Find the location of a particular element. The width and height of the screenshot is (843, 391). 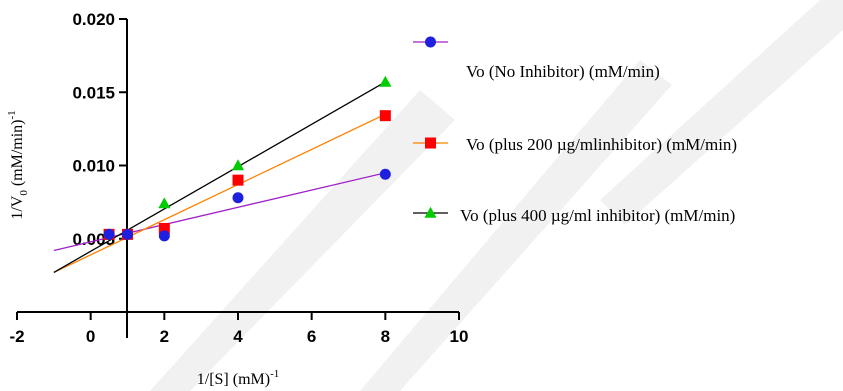

y-tick-label: 0.015 is located at coordinates (93, 92).